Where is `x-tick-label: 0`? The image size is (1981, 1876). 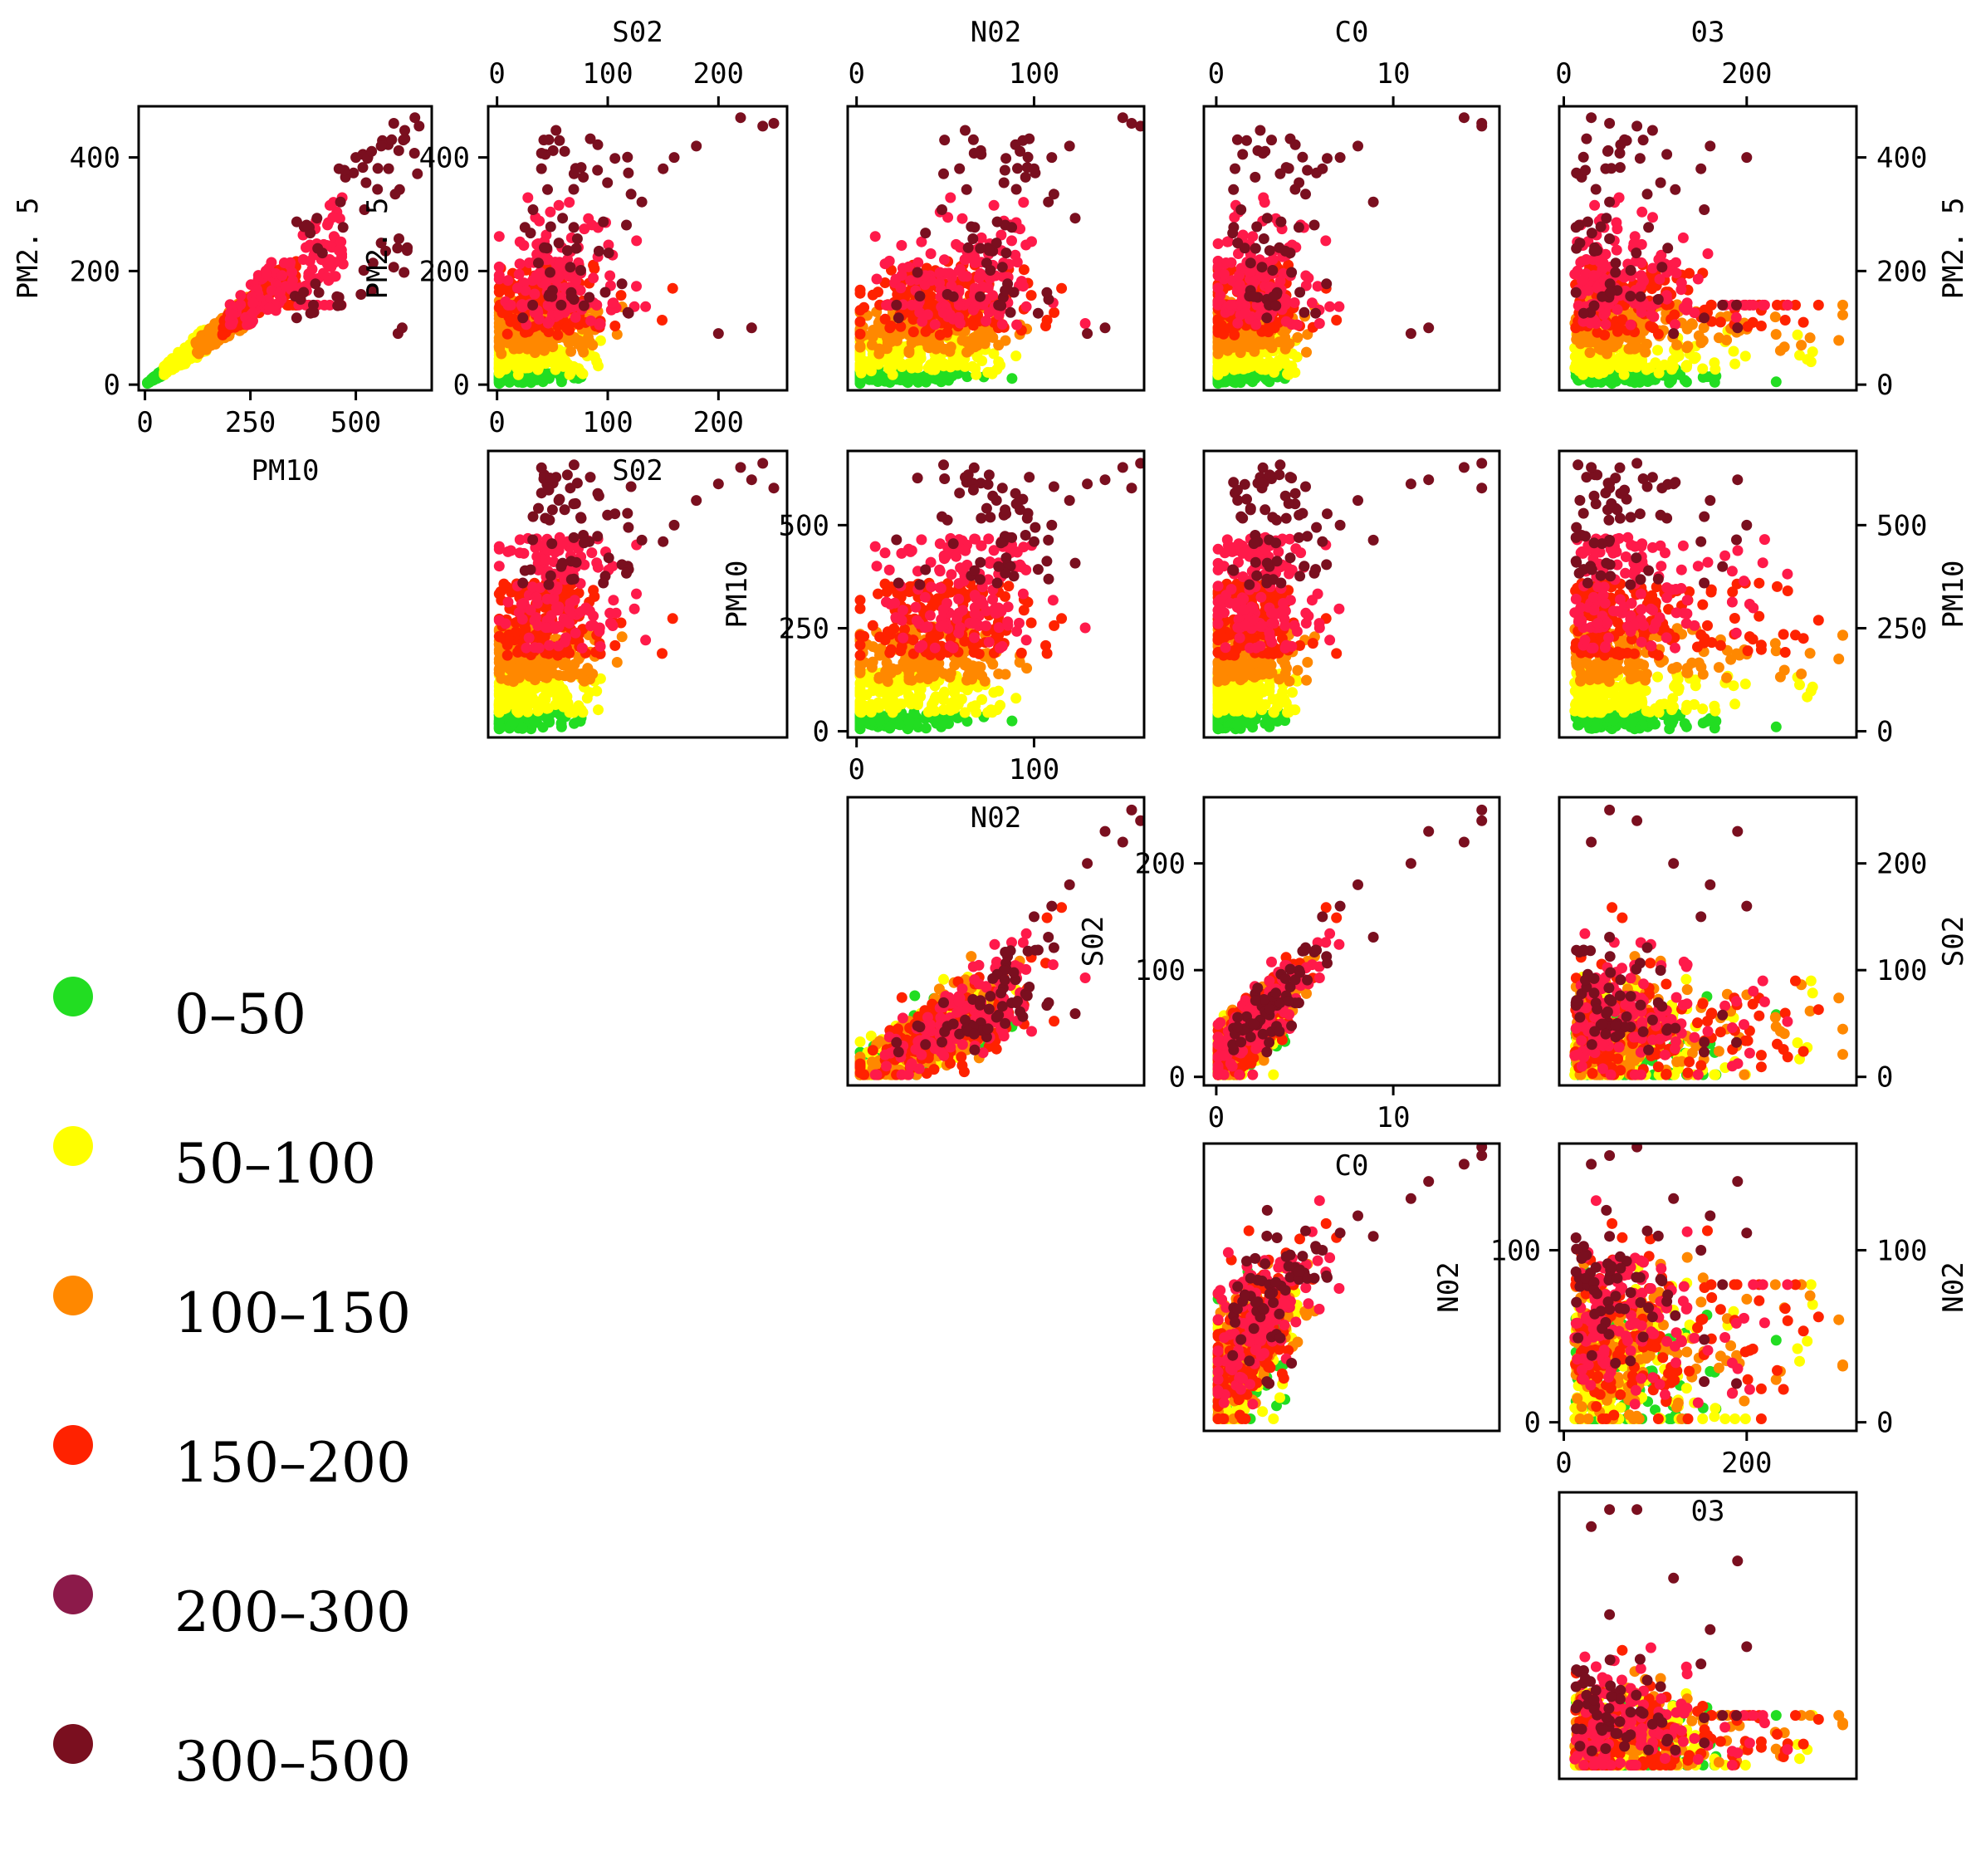 x-tick-label: 0 is located at coordinates (144, 422).